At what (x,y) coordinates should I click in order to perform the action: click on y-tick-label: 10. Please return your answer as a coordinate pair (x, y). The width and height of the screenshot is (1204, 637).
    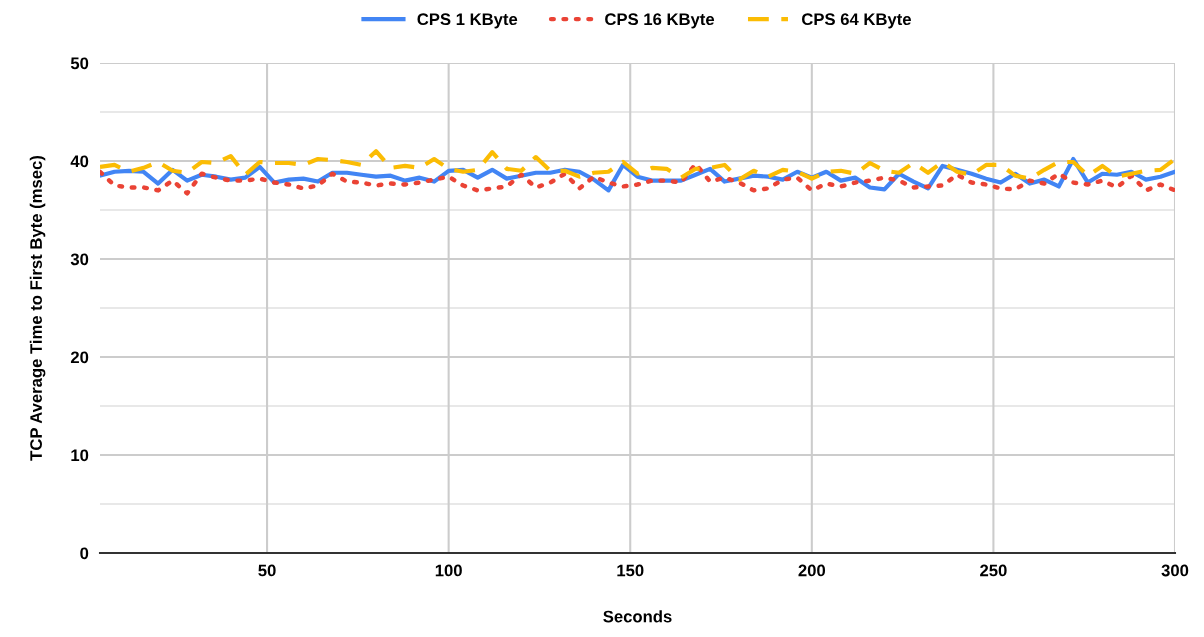
    Looking at the image, I should click on (80, 455).